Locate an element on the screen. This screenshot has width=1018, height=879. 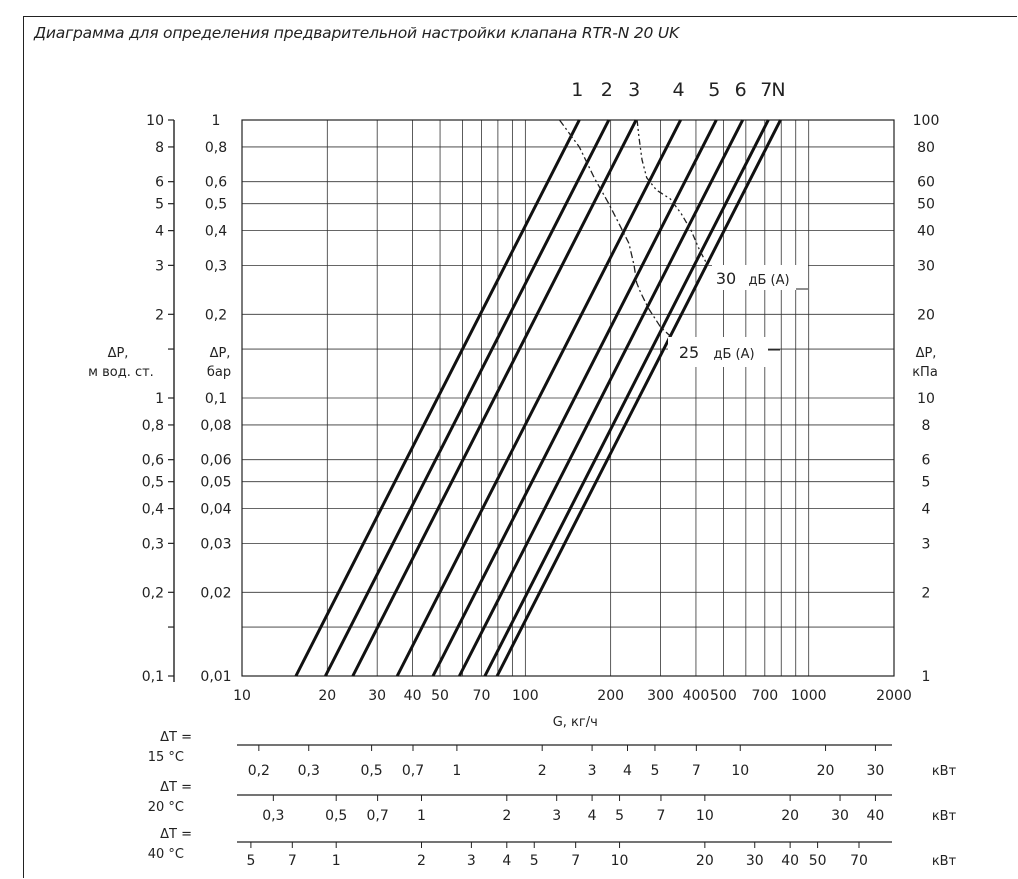
left-axis-tick-label: 1 is located at coordinates (159, 399).